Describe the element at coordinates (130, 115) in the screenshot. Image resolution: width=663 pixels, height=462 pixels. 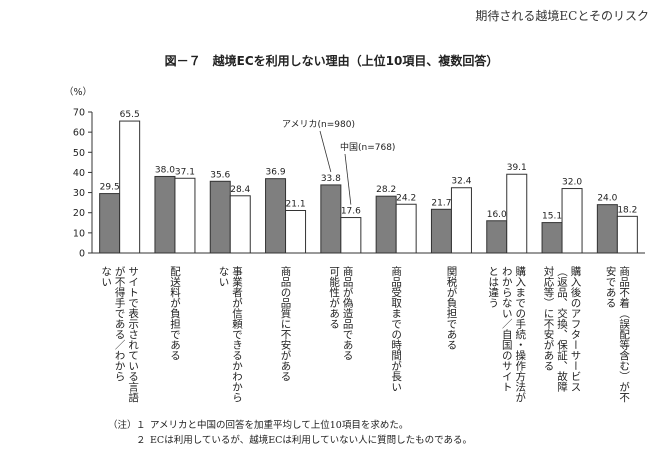
I see `data-label: 65.5` at that location.